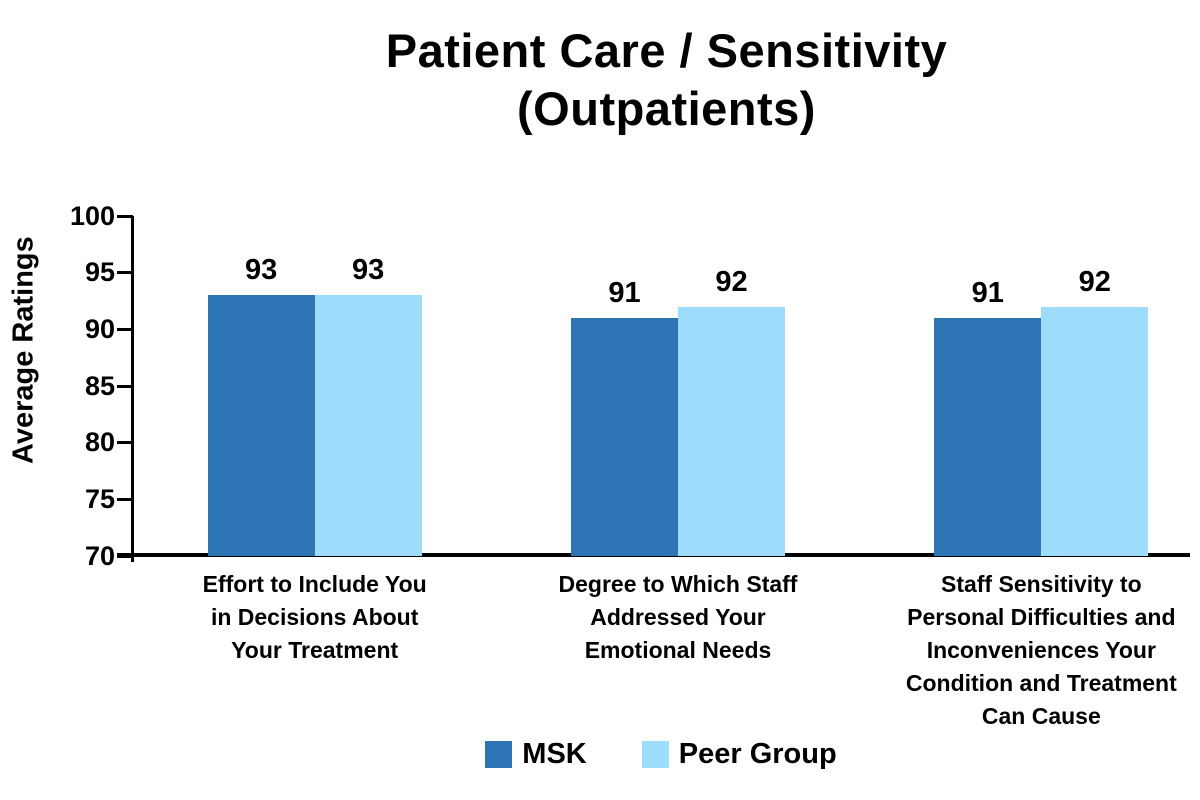 The height and width of the screenshot is (800, 1200). I want to click on bar-group: 93 93, so click(314, 386).